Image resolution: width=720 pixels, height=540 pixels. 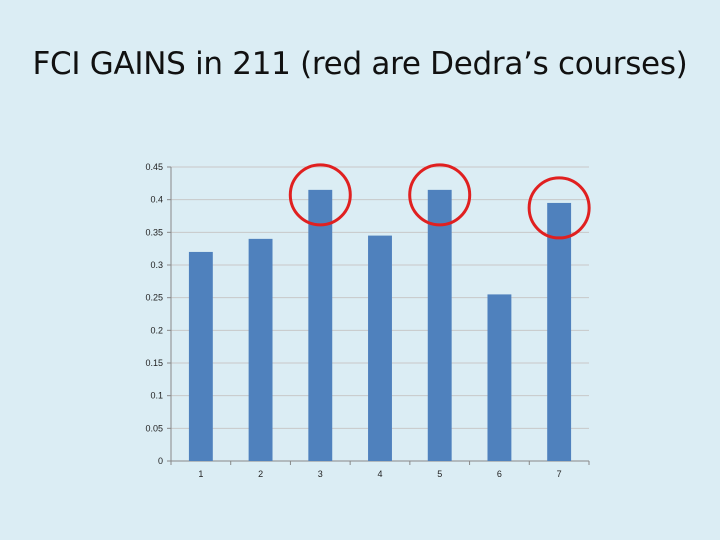 What do you see at coordinates (154, 298) in the screenshot?
I see `y-tick-label: 0.25` at bounding box center [154, 298].